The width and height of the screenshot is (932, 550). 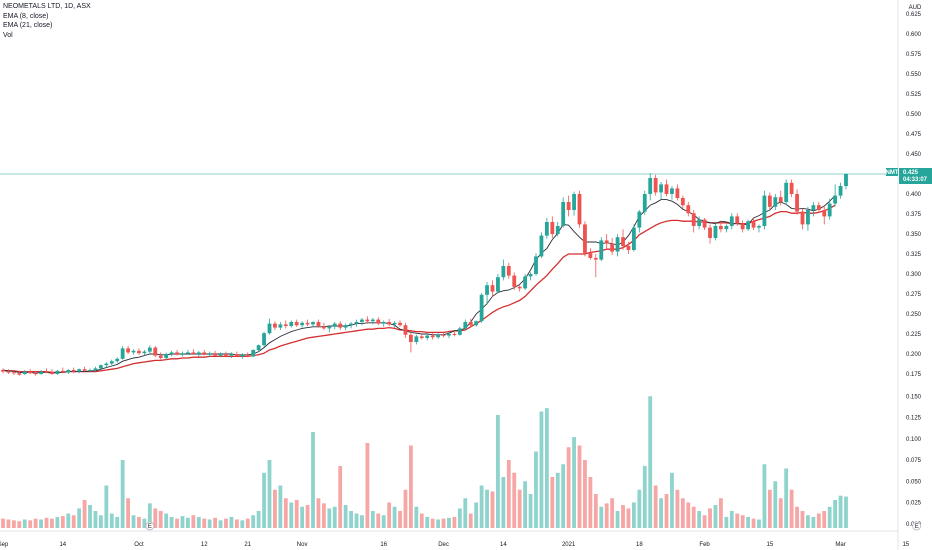 I want to click on price-tick-label: 0.625, so click(x=914, y=15).